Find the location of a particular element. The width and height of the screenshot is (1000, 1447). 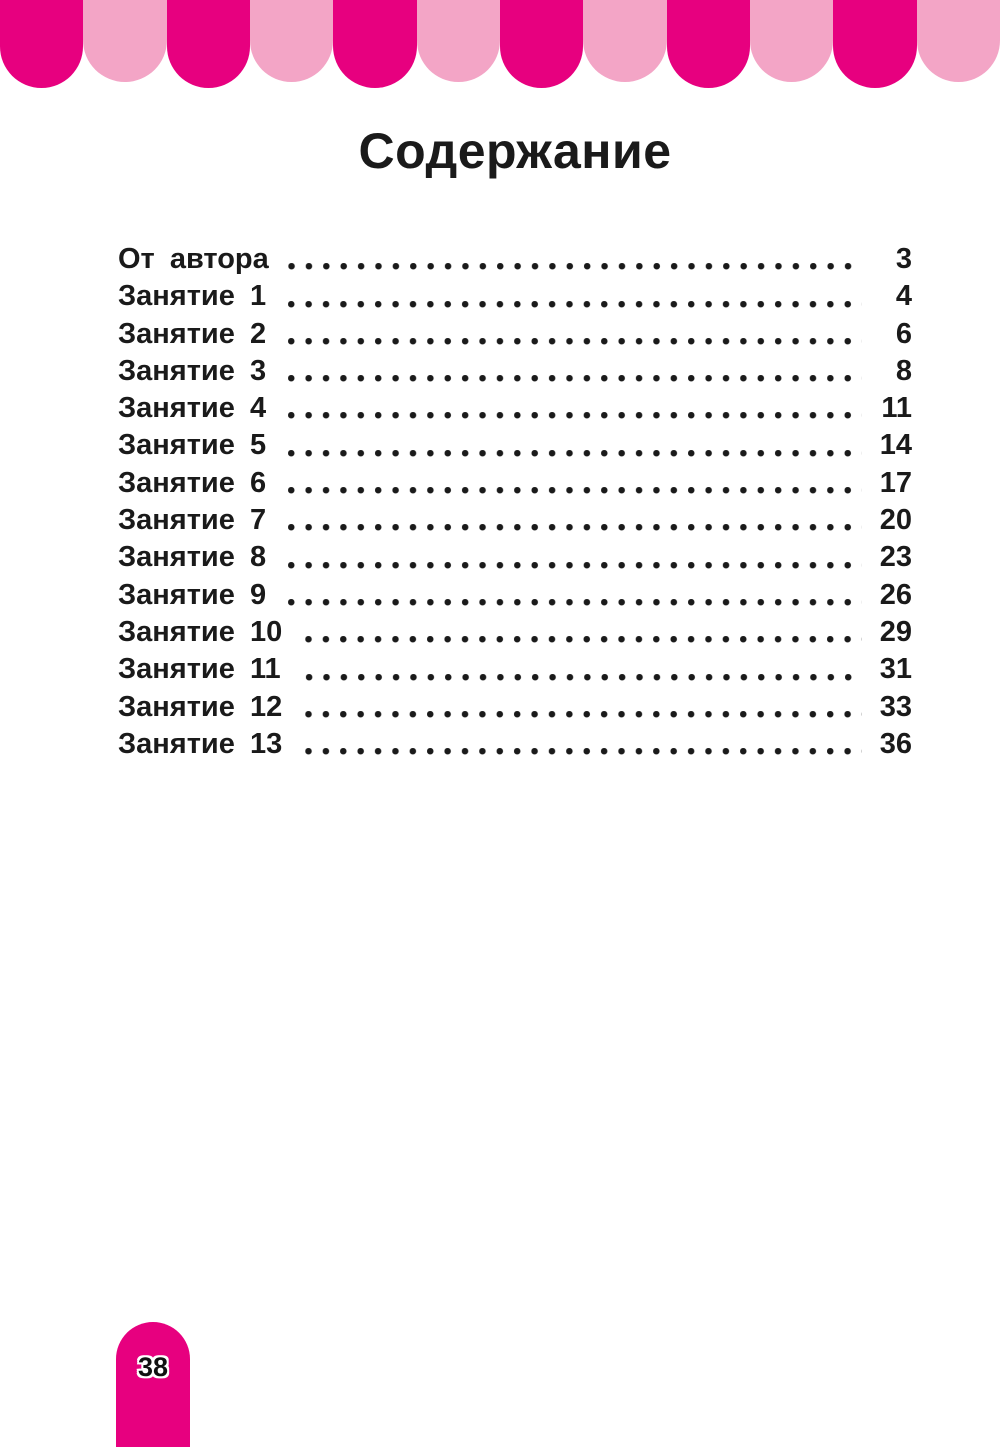

toc-entry-page: 11 is located at coordinates (896, 408).